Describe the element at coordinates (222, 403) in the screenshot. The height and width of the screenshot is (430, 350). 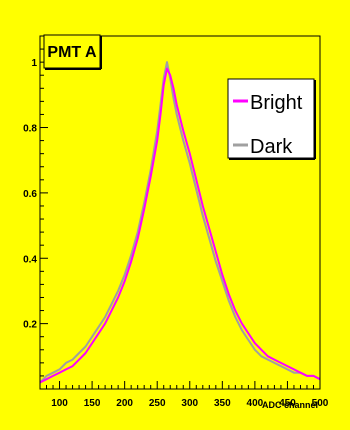
I see `x-tick-label: 350` at that location.